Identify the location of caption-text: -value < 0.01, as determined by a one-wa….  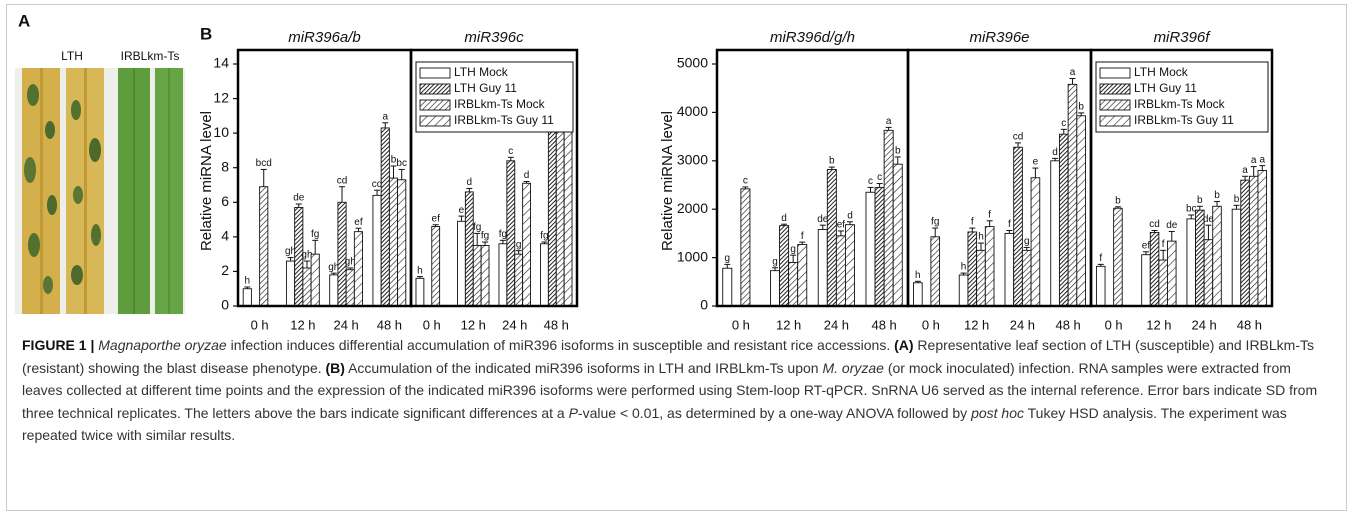
(774, 412).